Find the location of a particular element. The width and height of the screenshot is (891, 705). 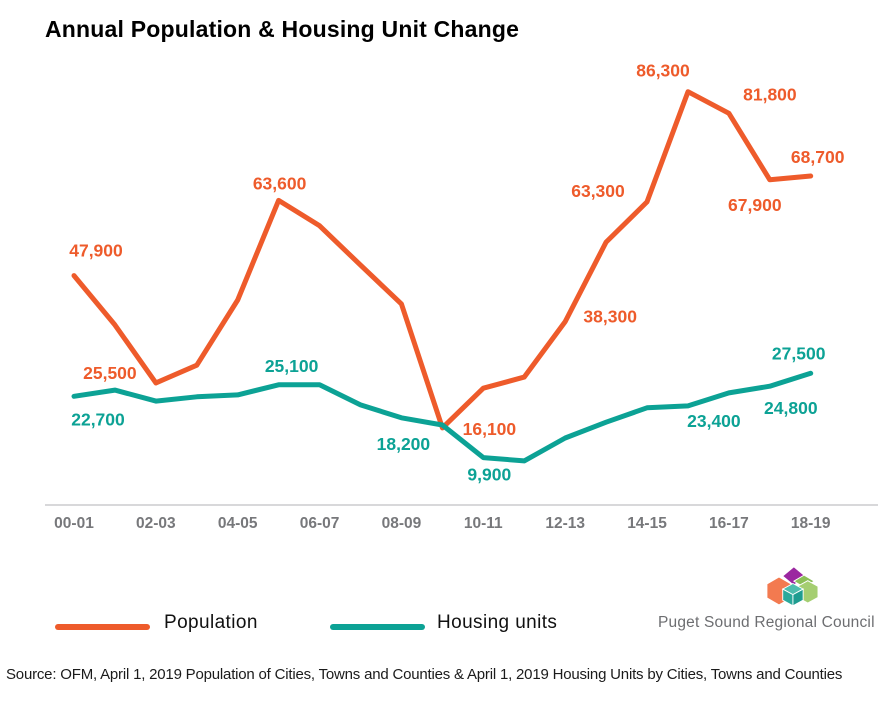

data-label: 38,300 is located at coordinates (610, 317).